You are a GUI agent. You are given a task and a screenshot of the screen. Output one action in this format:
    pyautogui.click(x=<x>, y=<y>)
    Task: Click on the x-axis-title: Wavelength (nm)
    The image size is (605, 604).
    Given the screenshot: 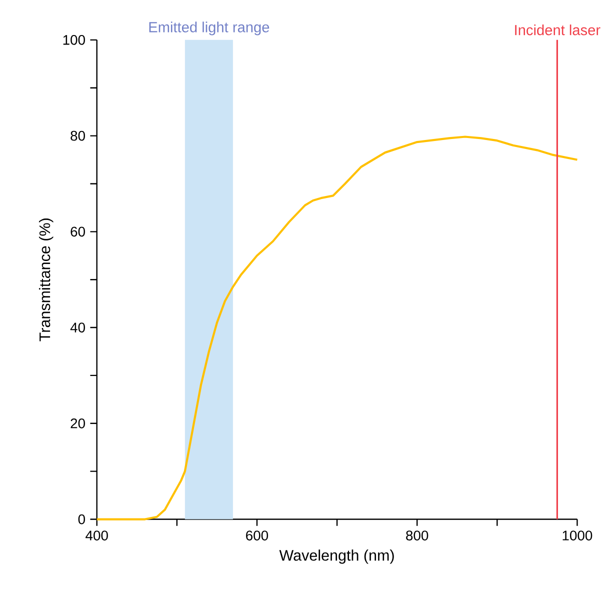 What is the action you would take?
    pyautogui.click(x=336, y=556)
    